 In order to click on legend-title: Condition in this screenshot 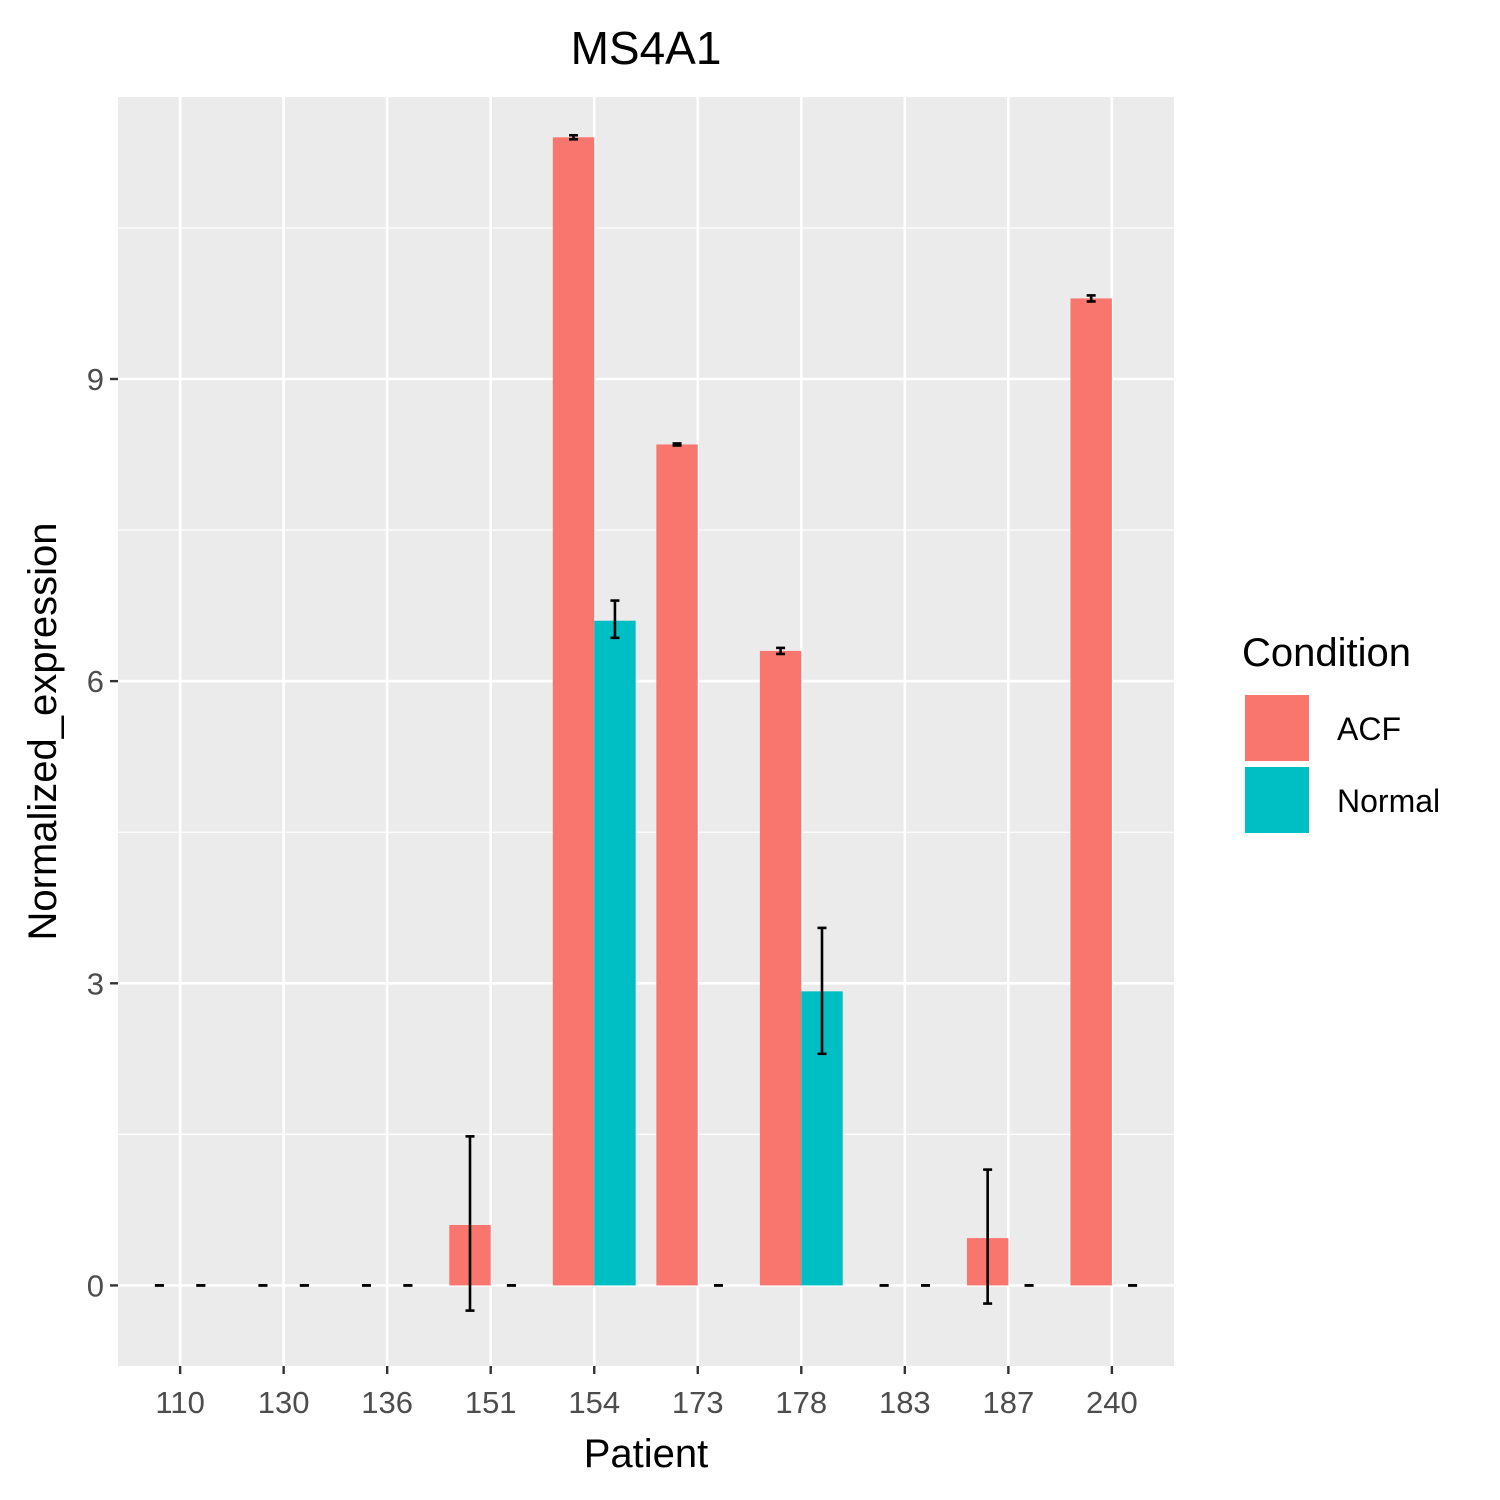, I will do `click(1326, 653)`.